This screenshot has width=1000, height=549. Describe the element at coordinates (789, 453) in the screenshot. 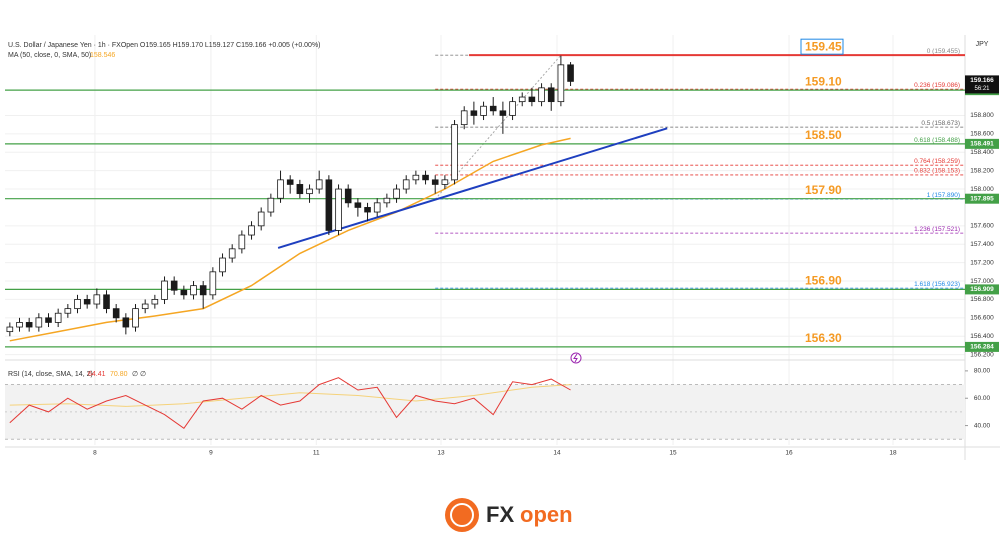

I see `x-tick-label: 16` at that location.